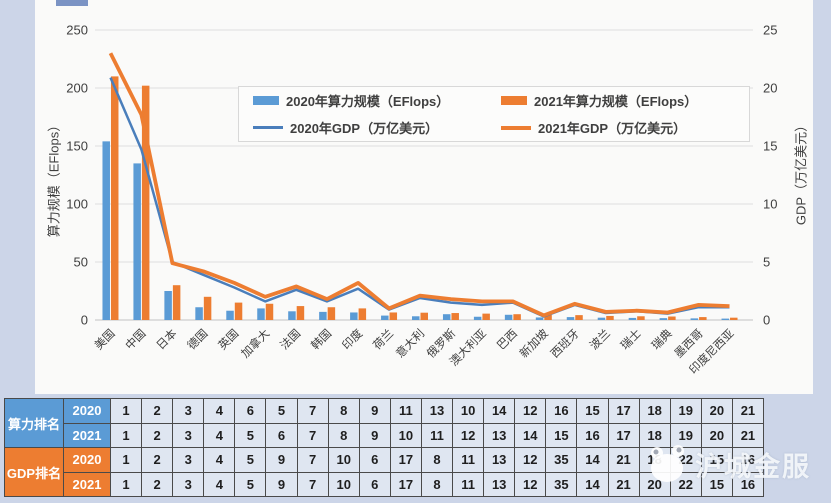 Image resolution: width=831 pixels, height=503 pixels. Describe the element at coordinates (72, 3) in the screenshot. I see `decor-notch` at that location.